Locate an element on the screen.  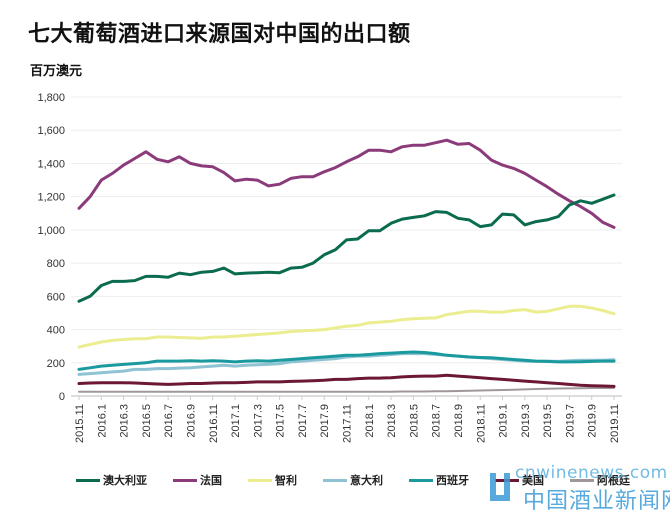
y-tick-label: 200 is located at coordinates (56, 364).